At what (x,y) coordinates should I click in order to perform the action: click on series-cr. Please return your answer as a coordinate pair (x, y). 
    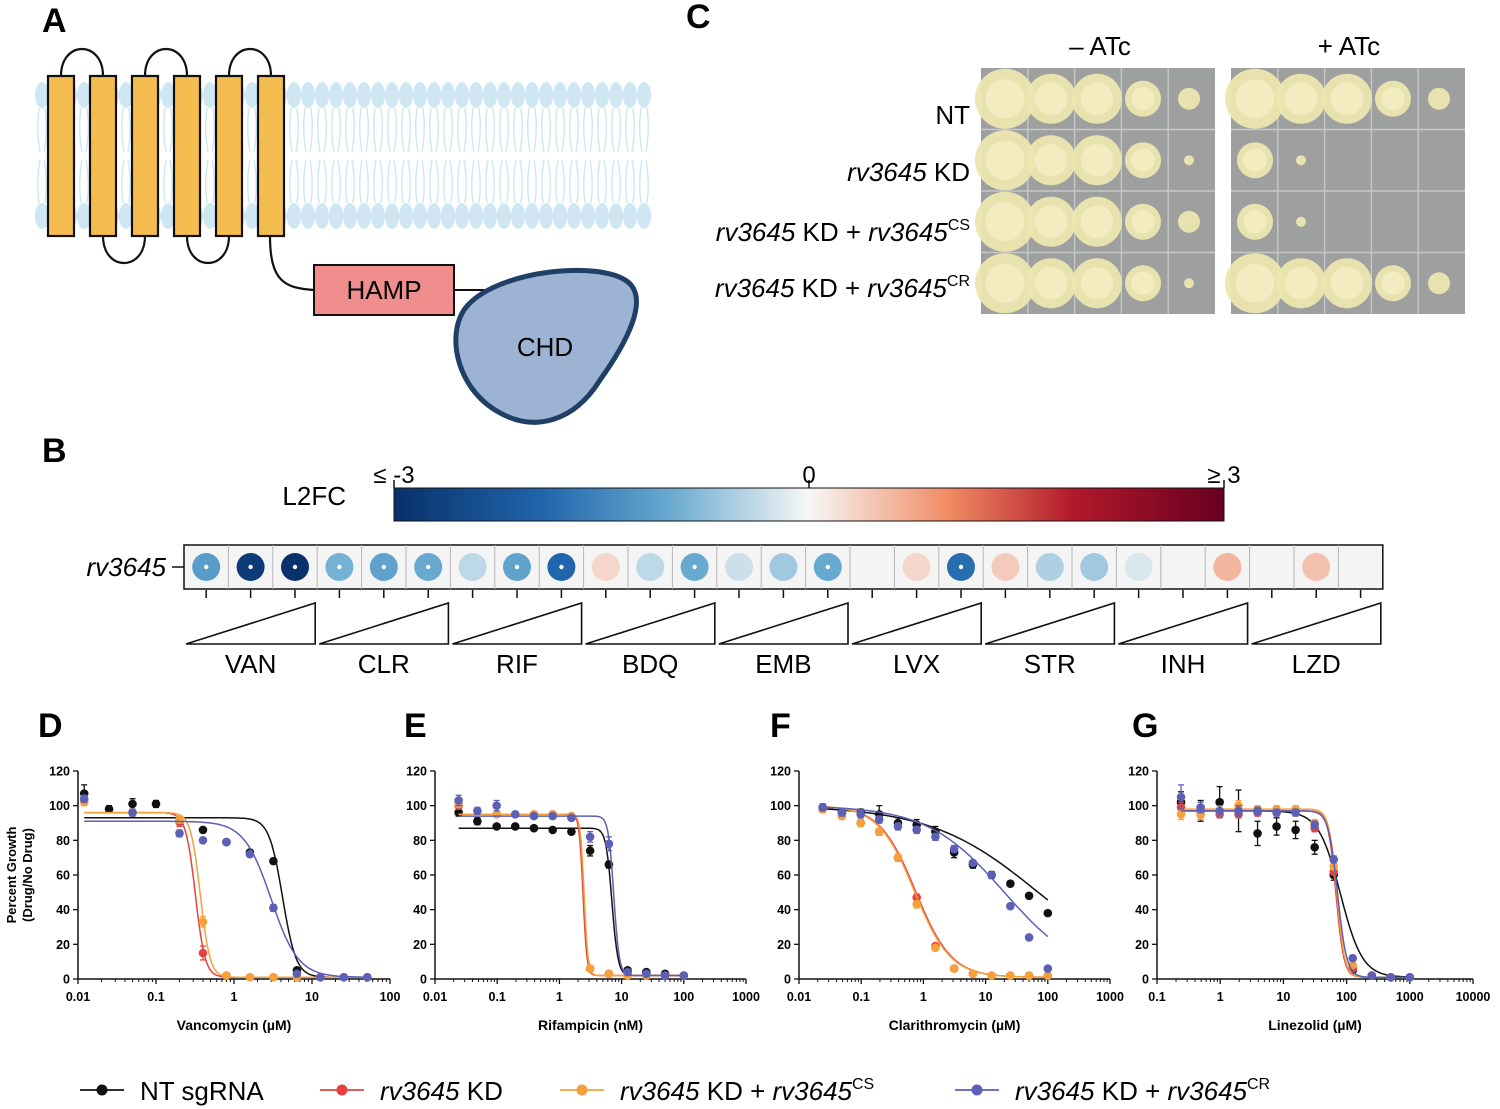
    Looking at the image, I should click on (225, 888).